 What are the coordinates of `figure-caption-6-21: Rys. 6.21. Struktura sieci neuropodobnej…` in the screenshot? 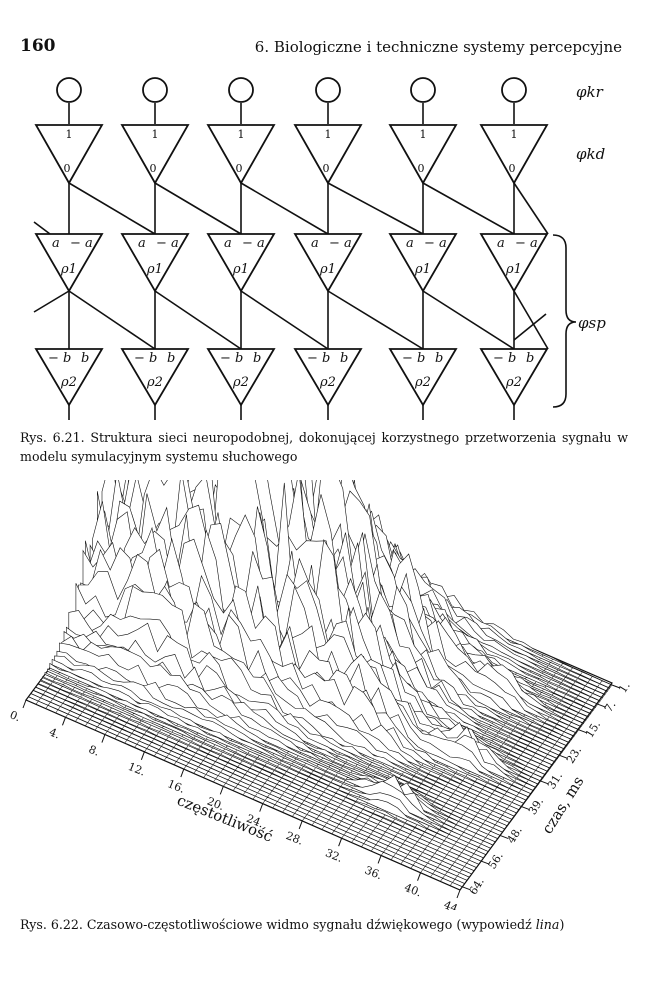 It's located at (324, 447).